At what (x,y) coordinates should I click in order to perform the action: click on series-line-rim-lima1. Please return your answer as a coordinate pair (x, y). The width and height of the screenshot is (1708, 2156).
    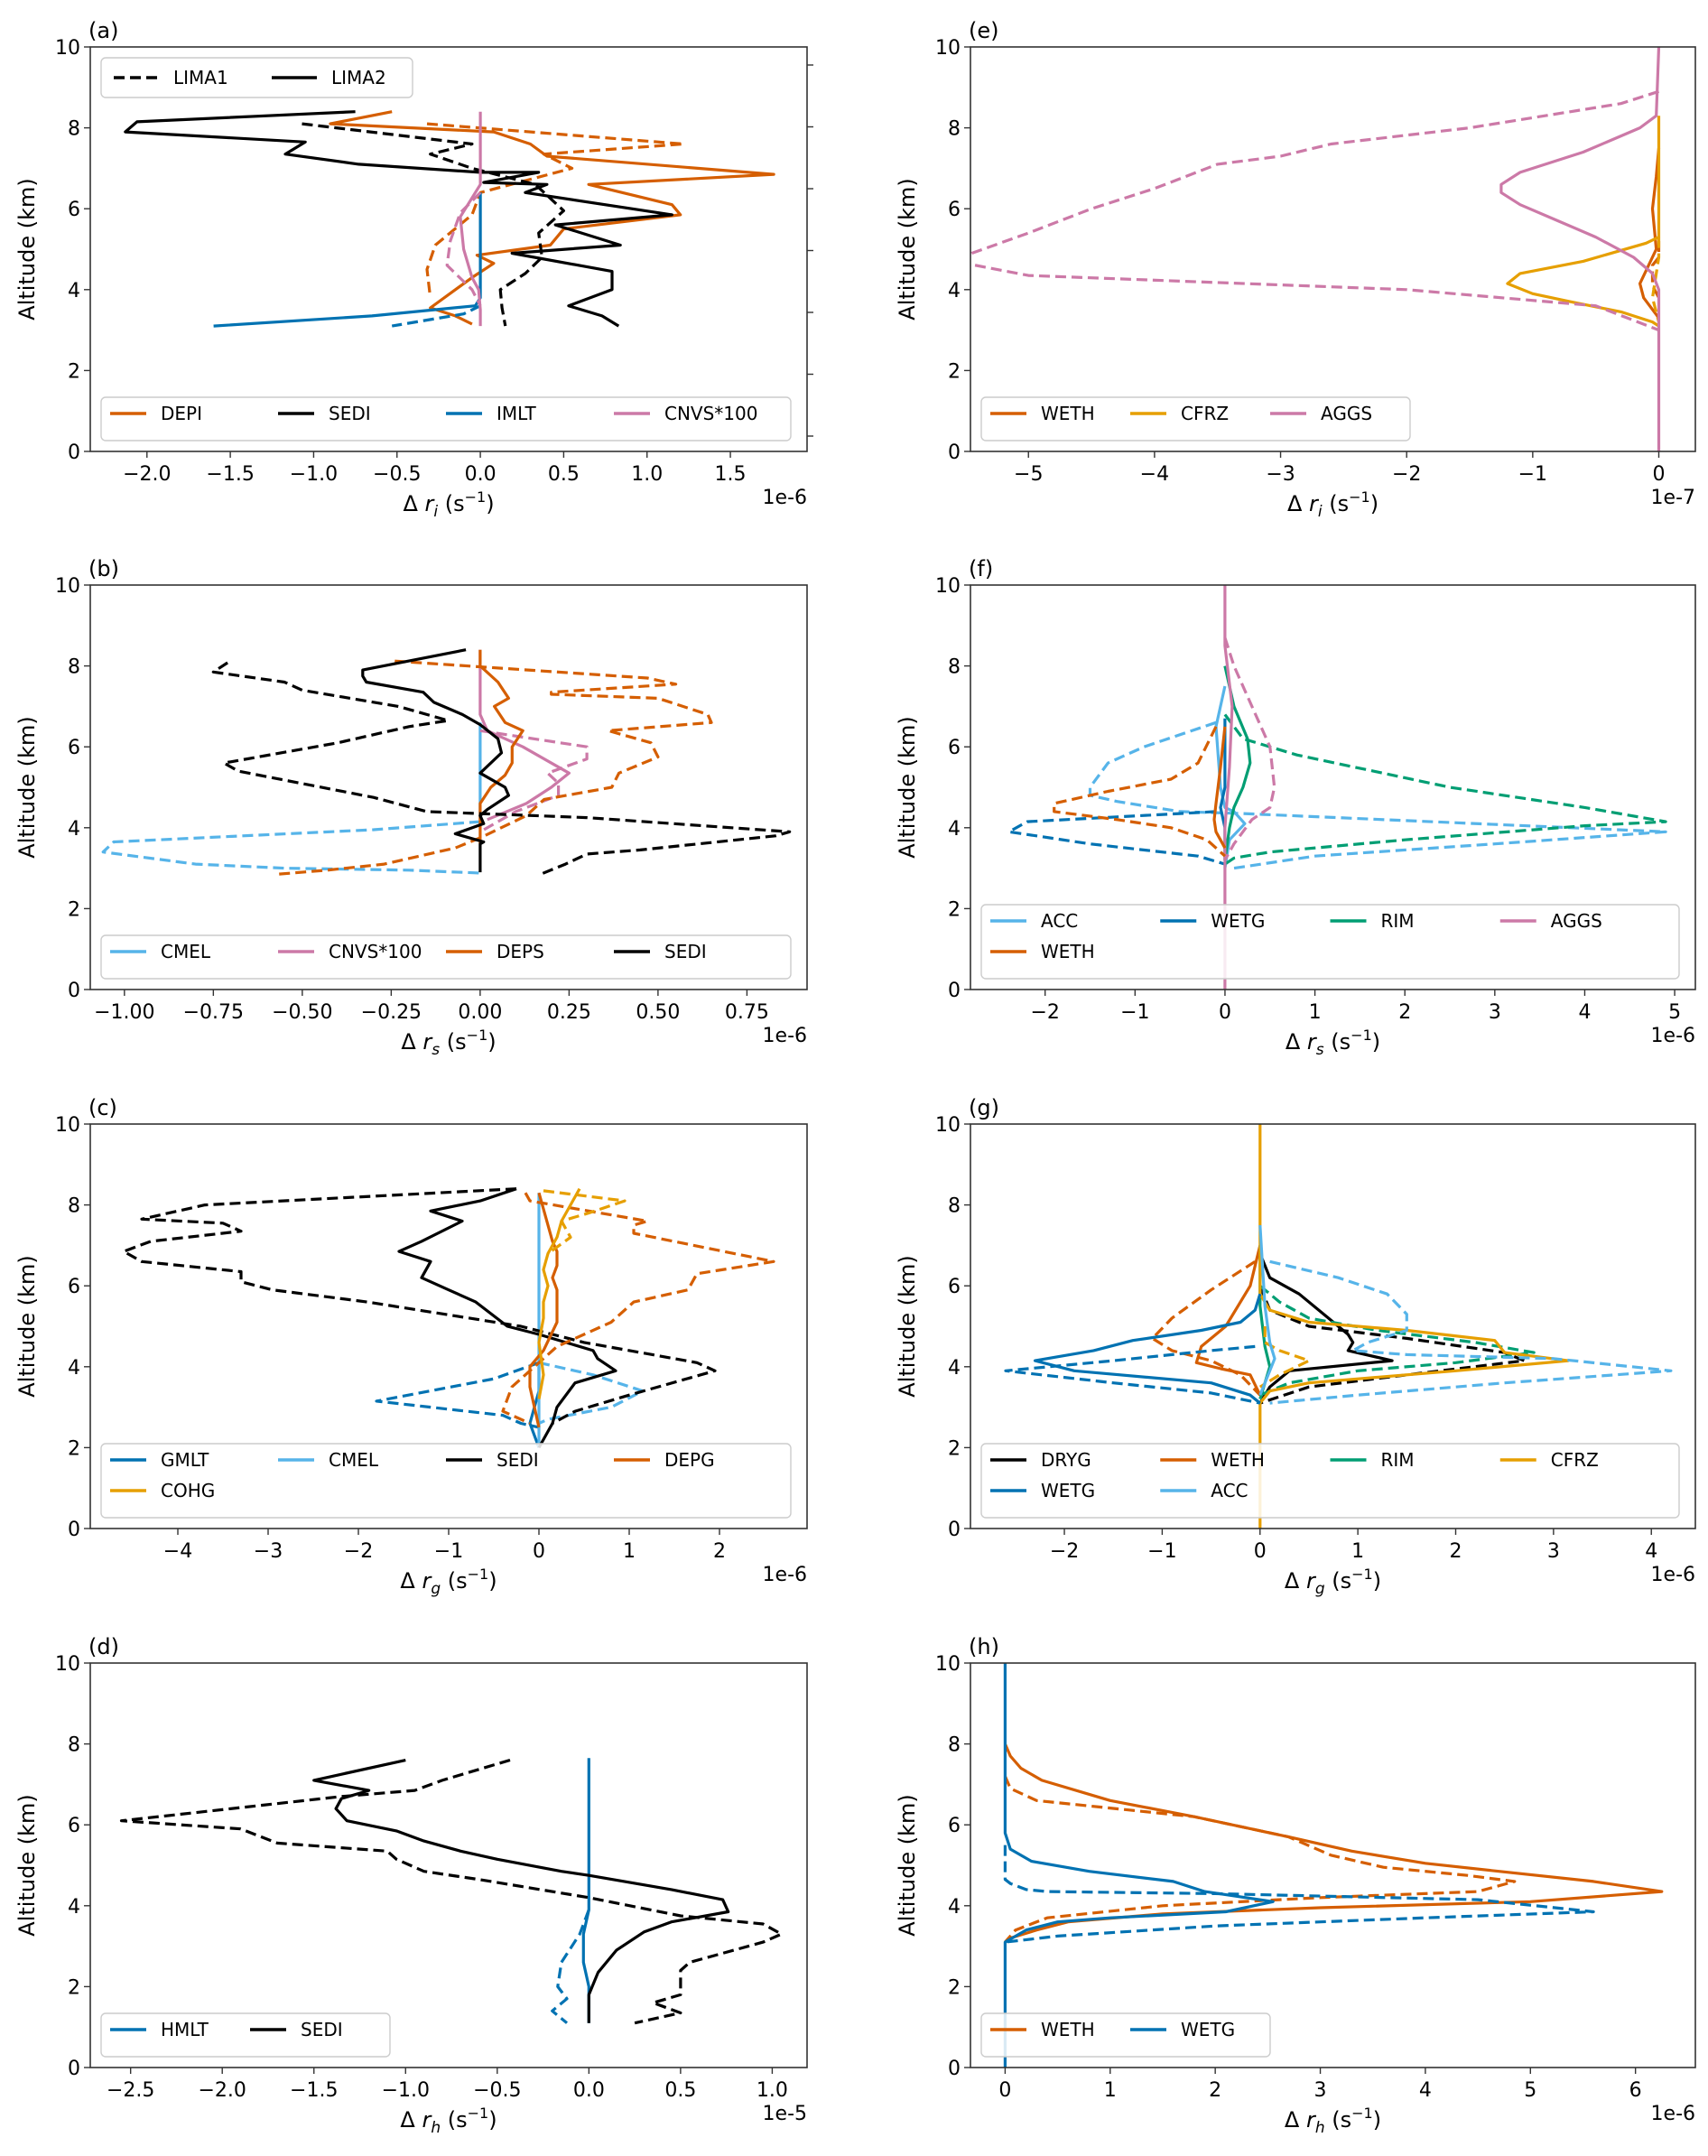
    Looking at the image, I should click on (1397, 1340).